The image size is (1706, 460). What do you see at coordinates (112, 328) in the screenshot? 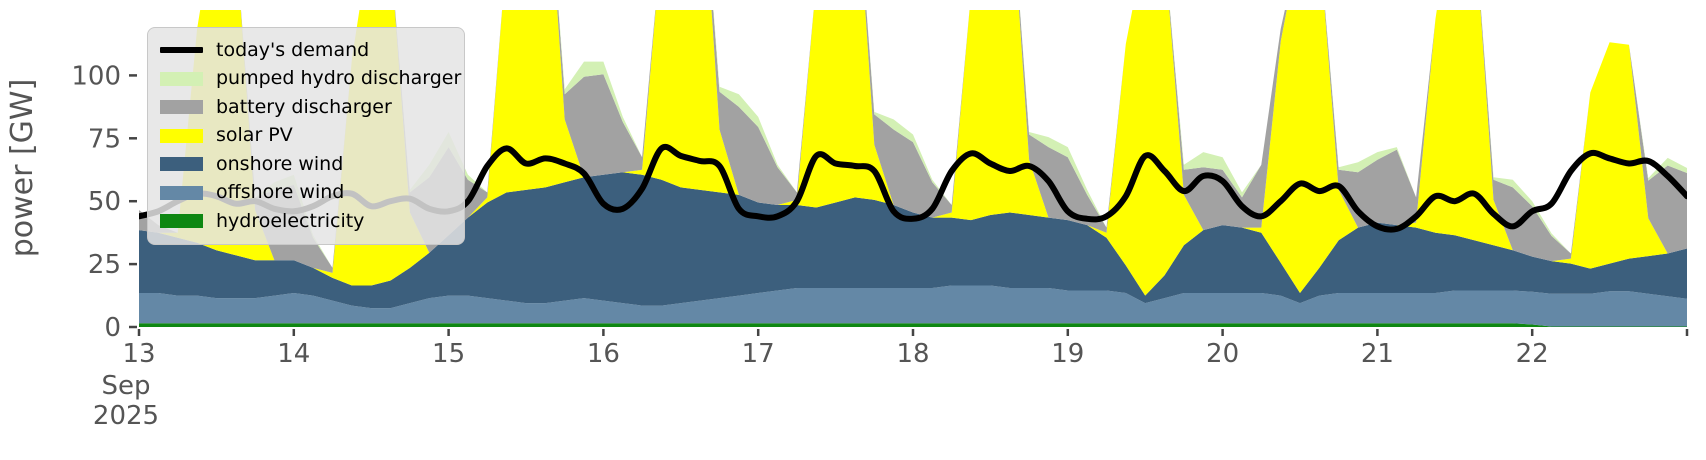
I see `y-tick-label: 0` at bounding box center [112, 328].